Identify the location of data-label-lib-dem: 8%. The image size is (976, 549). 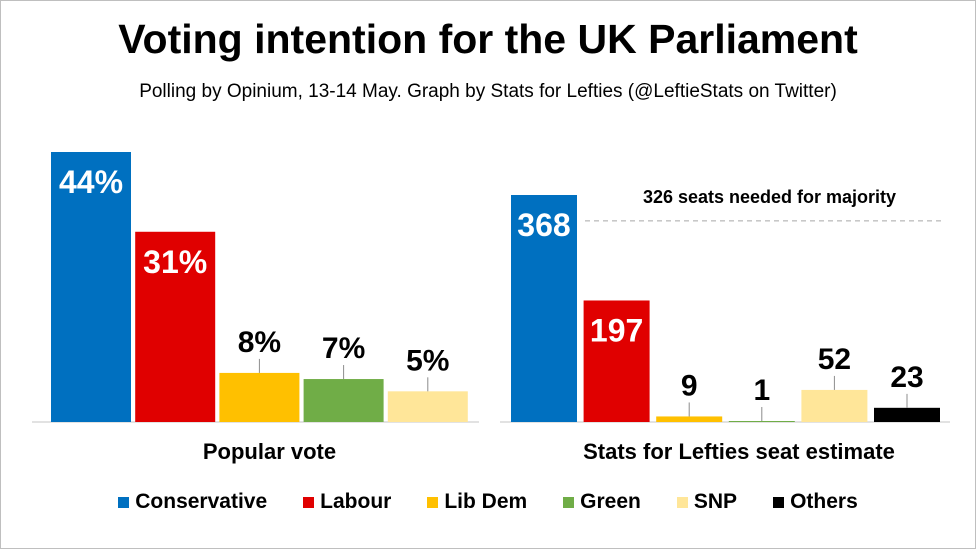
(259, 342).